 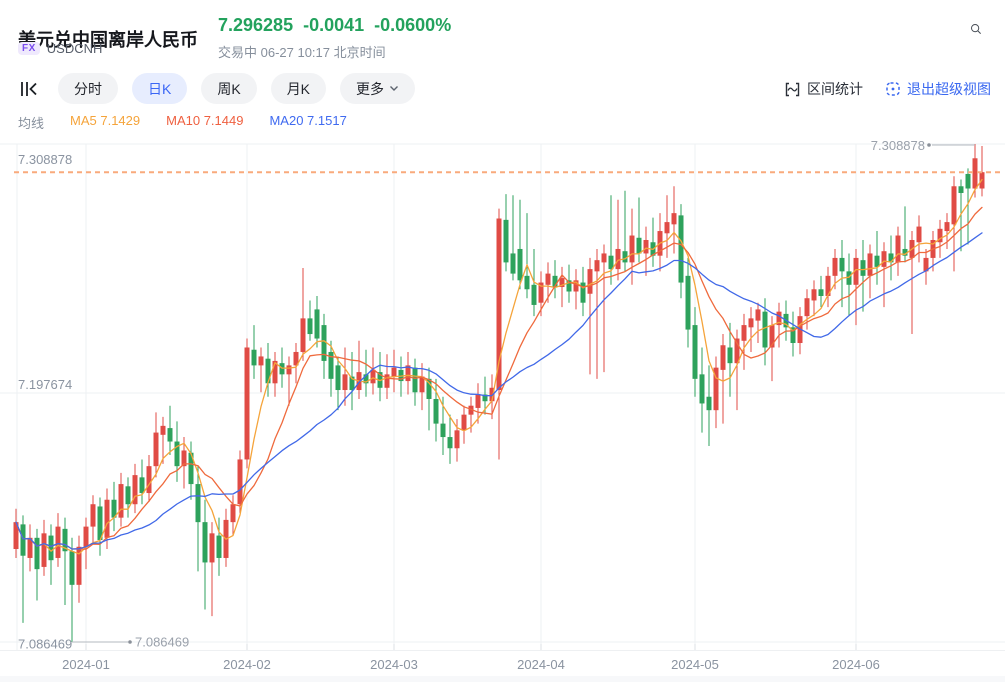 What do you see at coordinates (695, 664) in the screenshot?
I see `svg-text: 2024-05` at bounding box center [695, 664].